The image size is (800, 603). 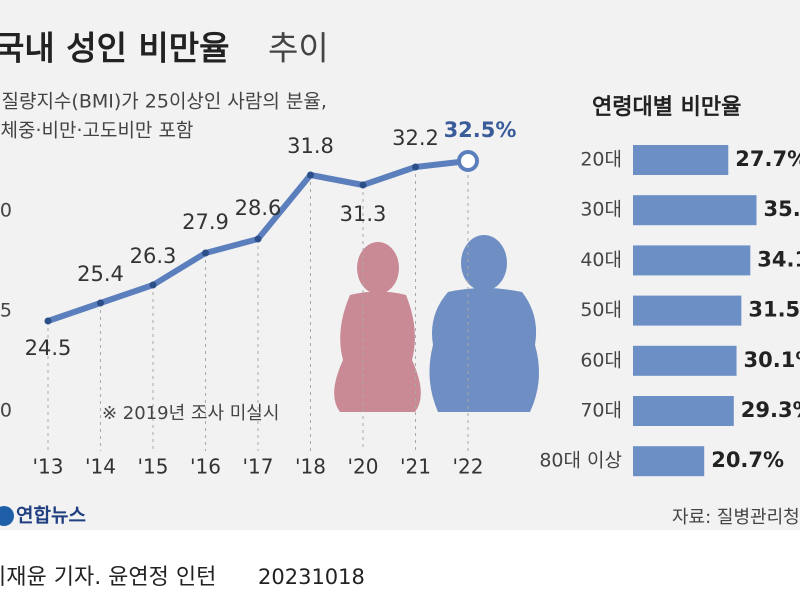 What do you see at coordinates (747, 460) in the screenshot?
I see `value-label: 20.7%` at bounding box center [747, 460].